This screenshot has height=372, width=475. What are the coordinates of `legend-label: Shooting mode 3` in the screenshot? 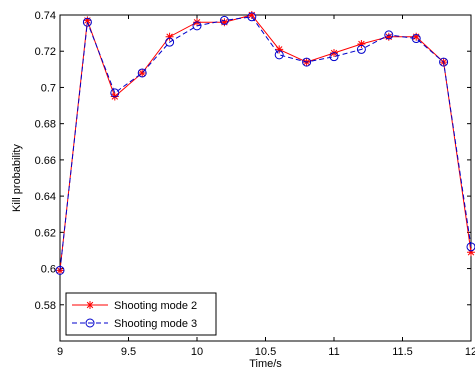 It's located at (155, 324).